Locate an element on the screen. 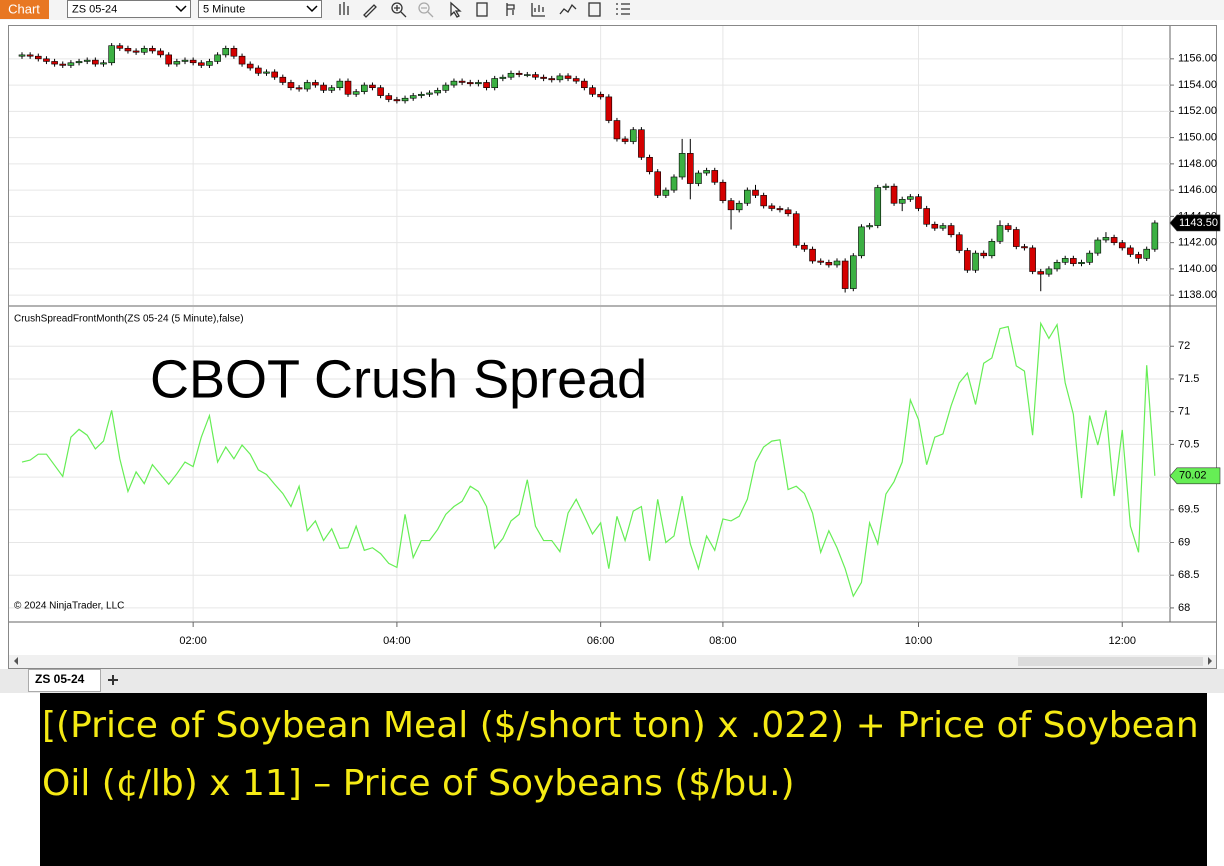 This screenshot has width=1224, height=866. data-box-icon is located at coordinates (482, 9).